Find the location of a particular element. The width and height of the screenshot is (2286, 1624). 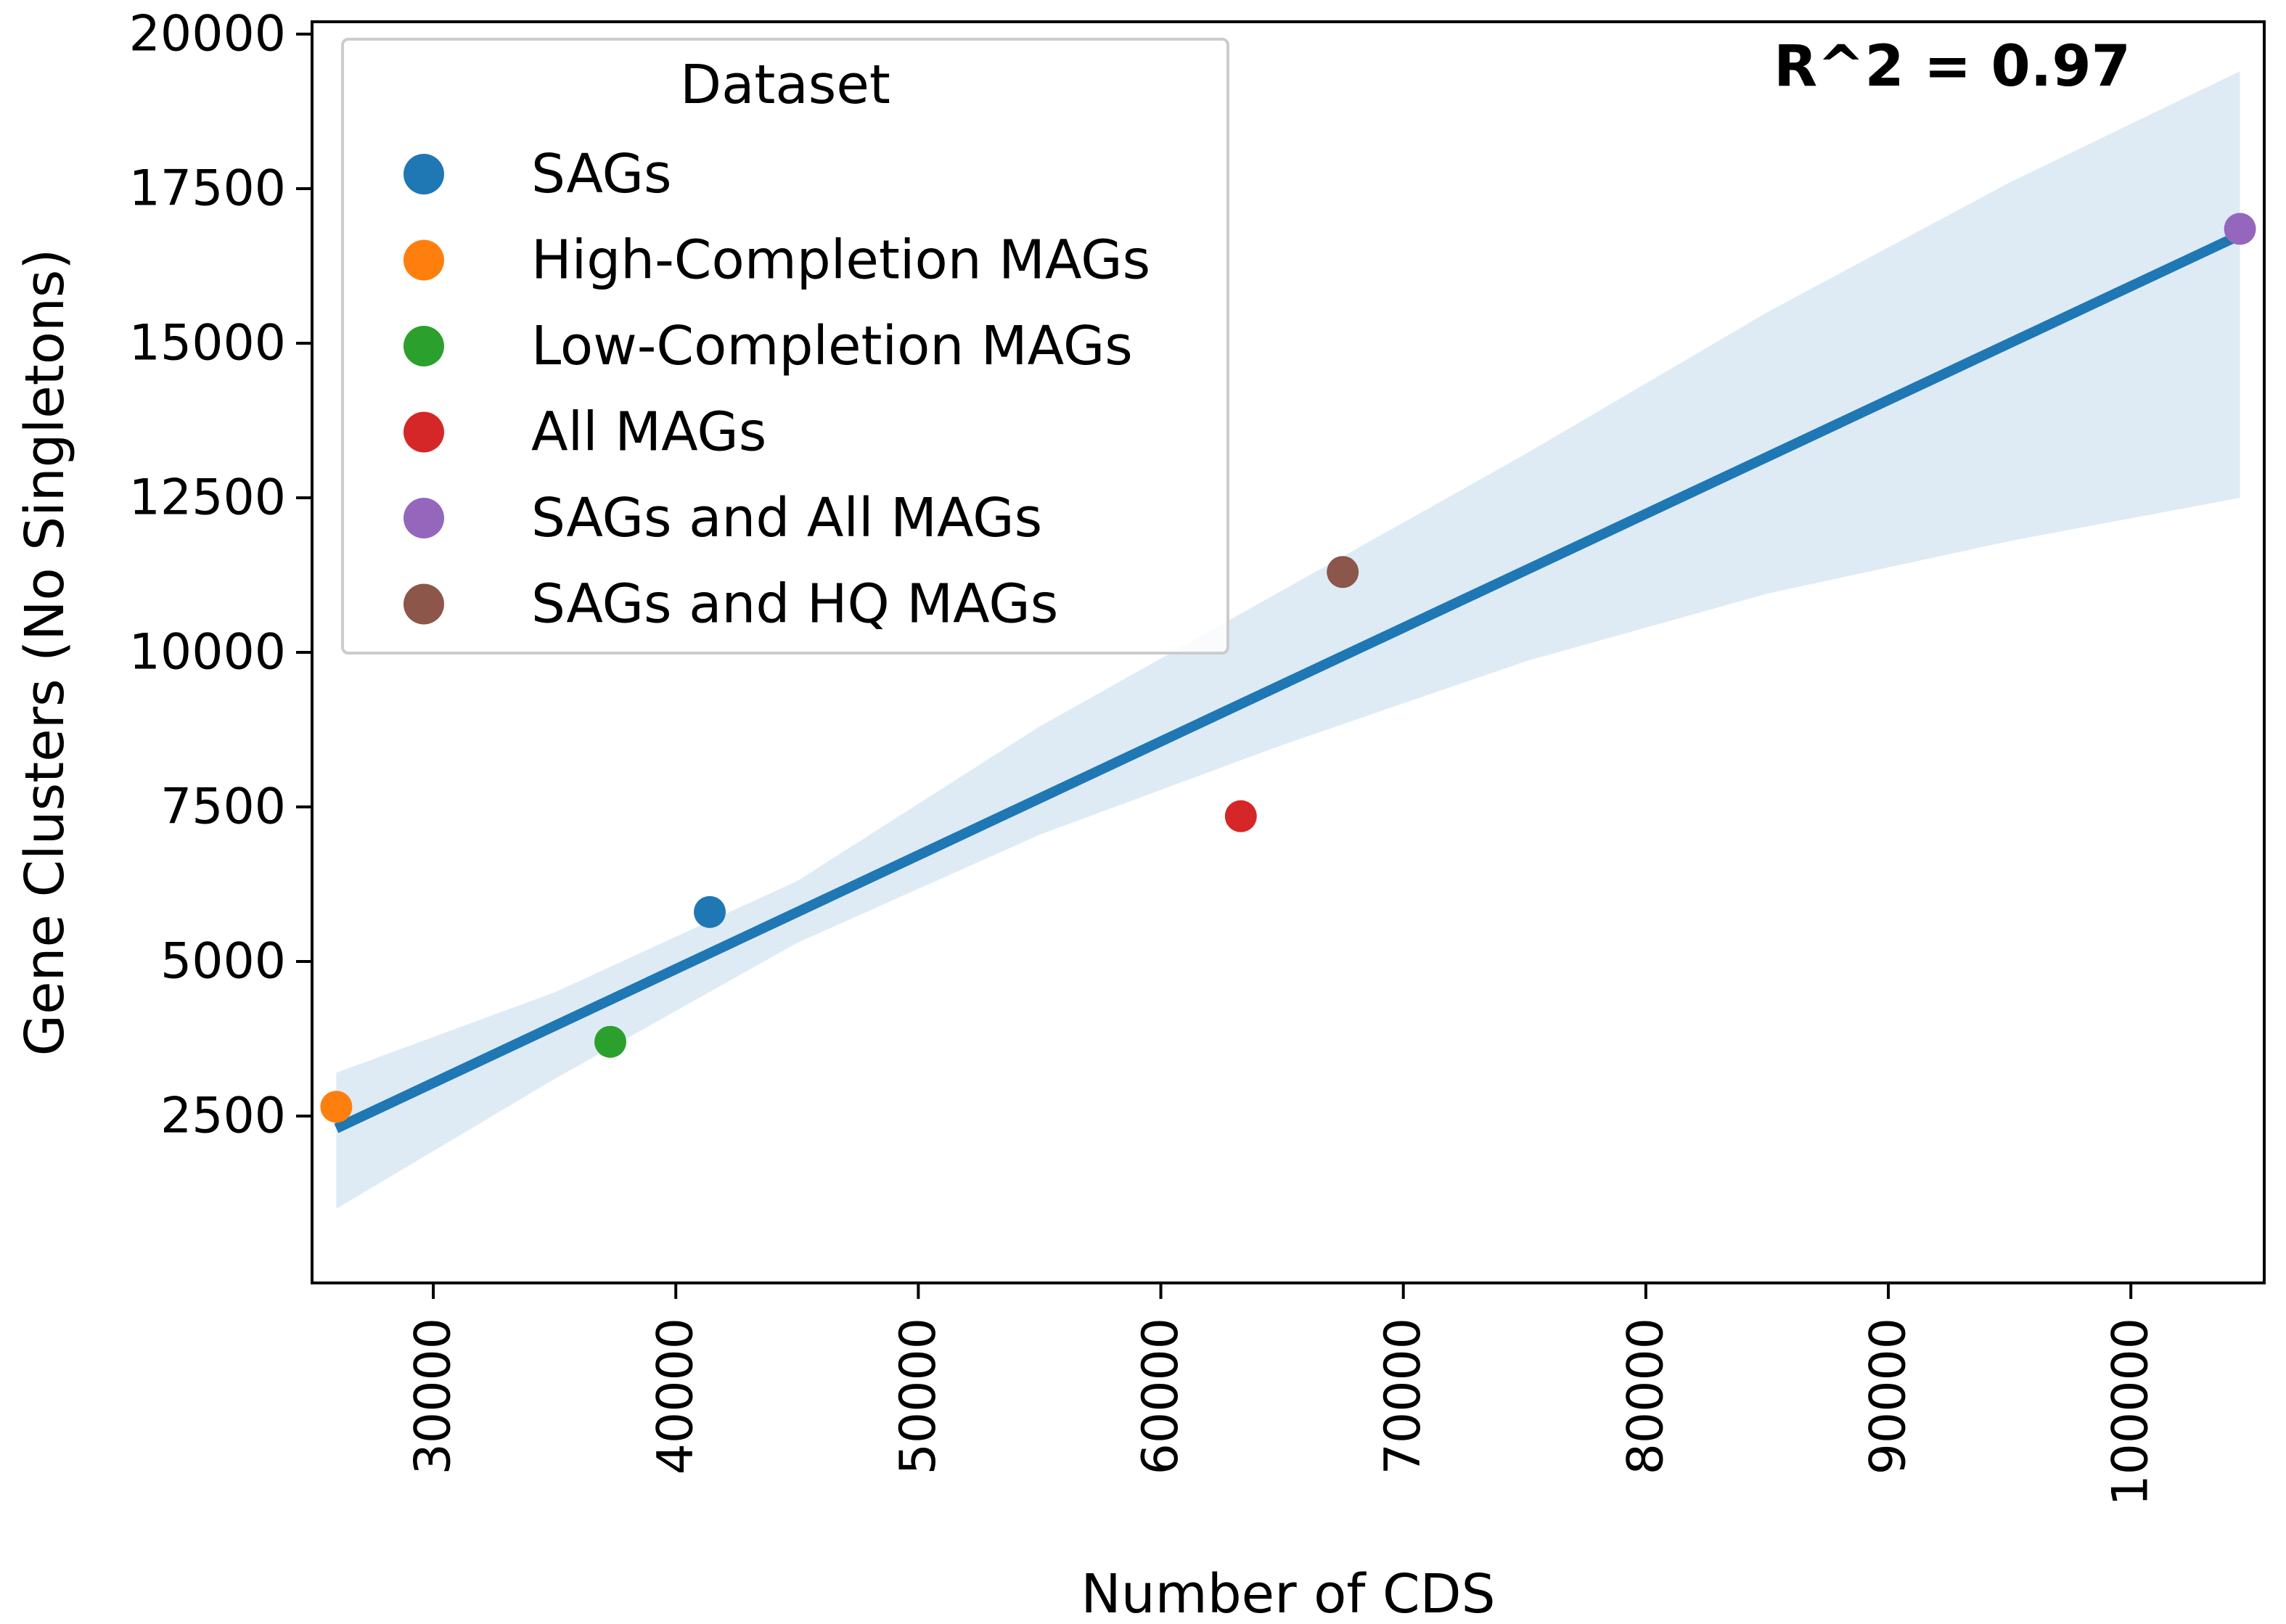

y-tick-label: 15000 is located at coordinates (208, 343).